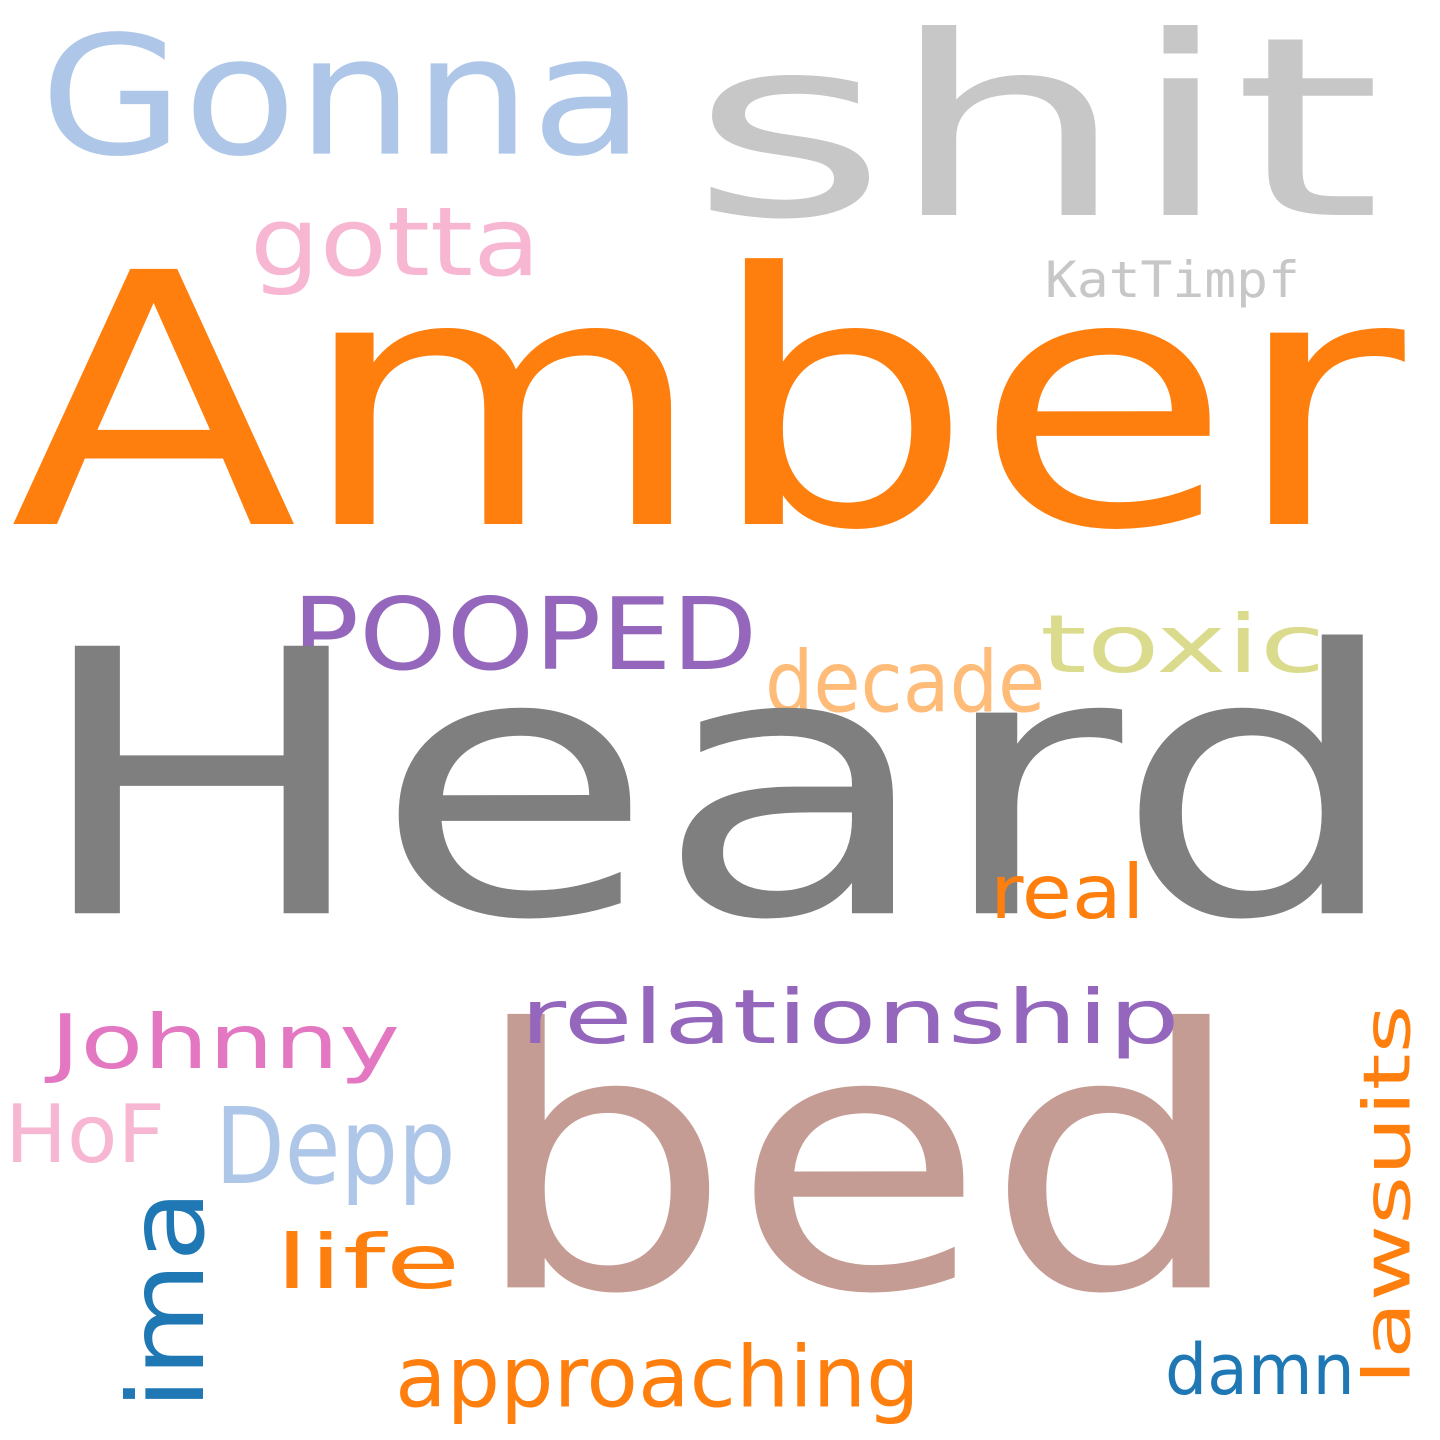 The image size is (1440, 1440). What do you see at coordinates (1036, 137) in the screenshot?
I see `word-shit: shit` at bounding box center [1036, 137].